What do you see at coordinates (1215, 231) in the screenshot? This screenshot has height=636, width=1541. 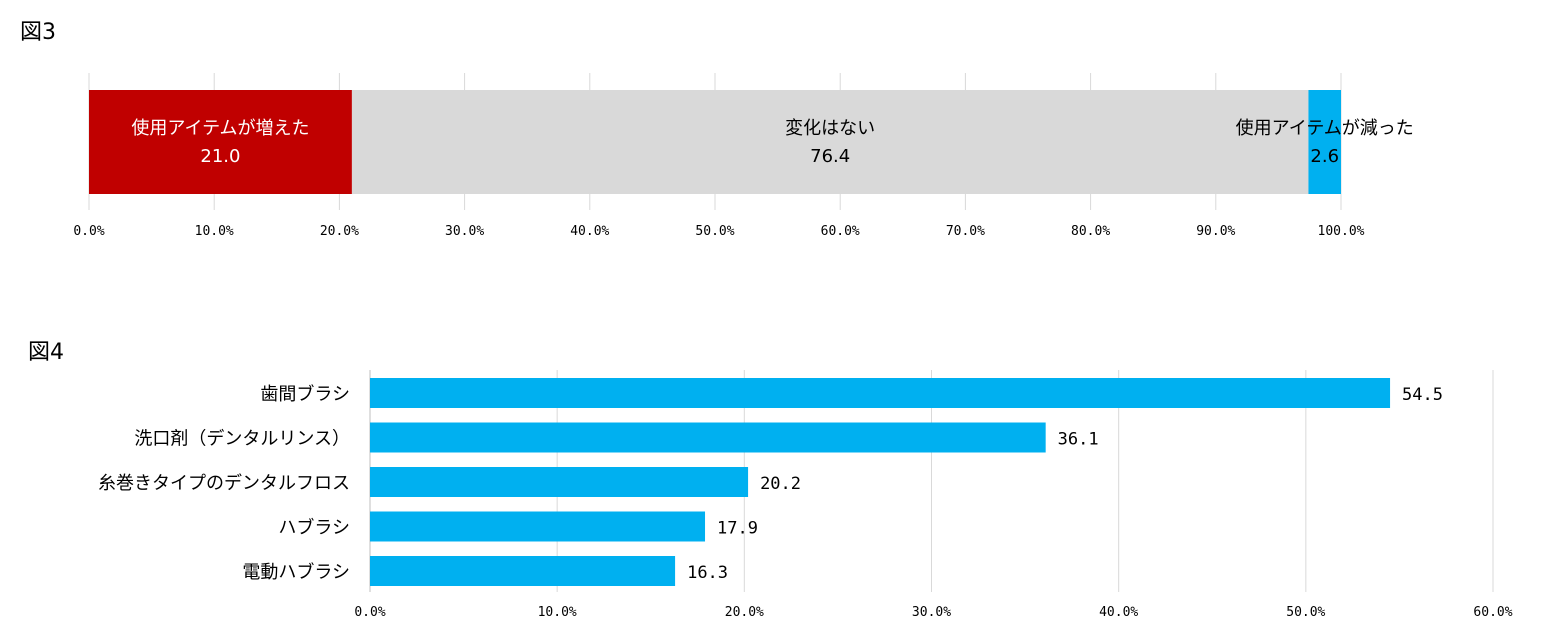 I see `x-tick-label: 90.0%` at bounding box center [1215, 231].